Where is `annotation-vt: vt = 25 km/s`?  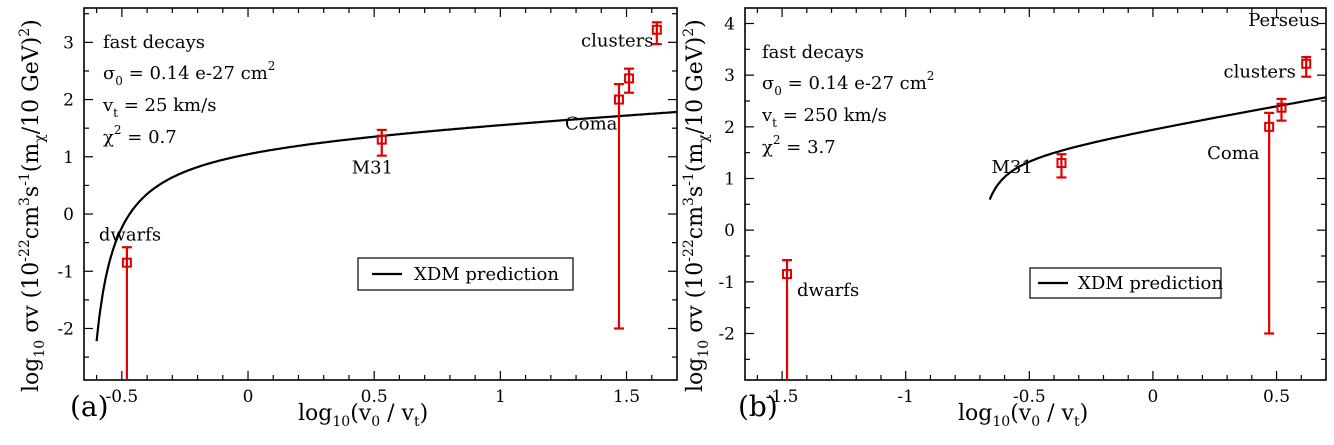
annotation-vt: vt = 25 km/s is located at coordinates (159, 107).